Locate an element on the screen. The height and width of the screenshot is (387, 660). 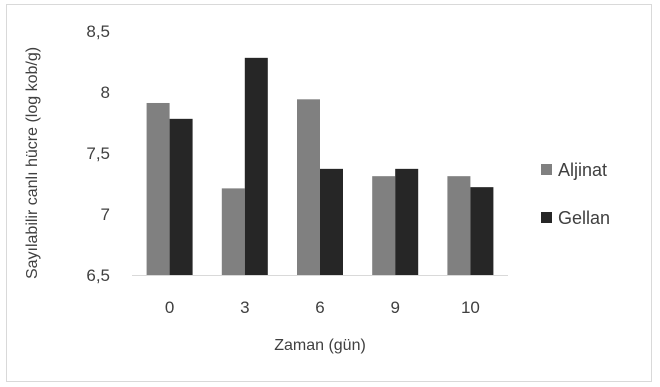
y-tick-labels: 6,5 7 7,5 8 8,5 is located at coordinates (98, 153).